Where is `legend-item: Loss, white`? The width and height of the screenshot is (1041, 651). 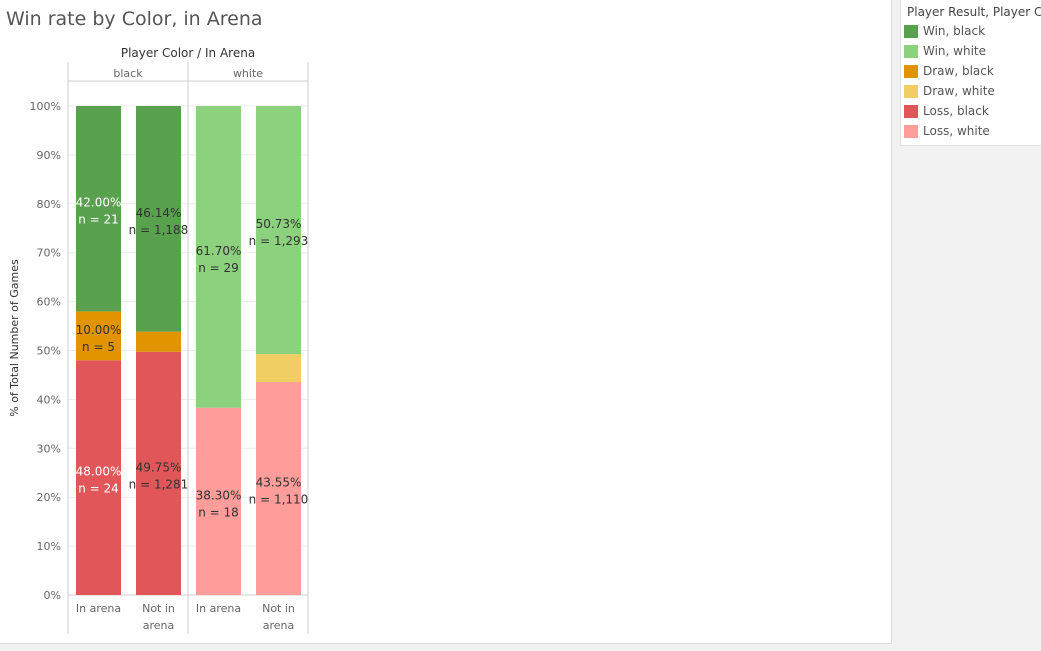 legend-item: Loss, white is located at coordinates (971, 131).